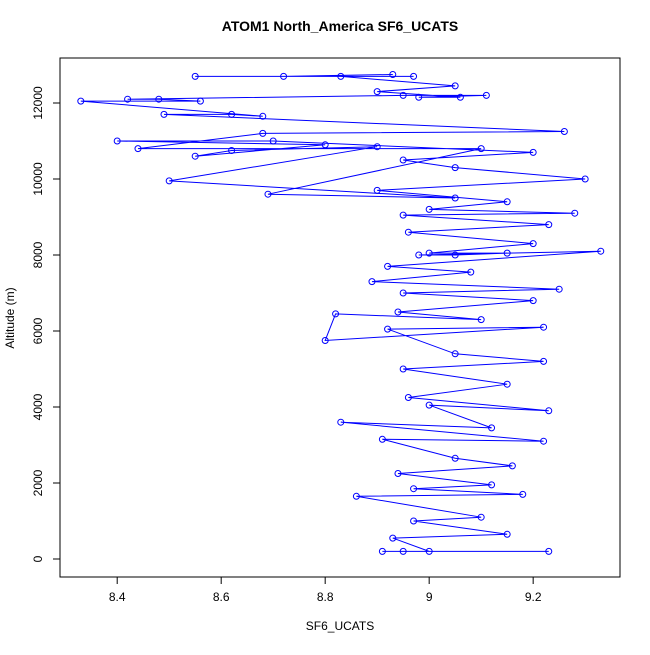 The width and height of the screenshot is (650, 655). Describe the element at coordinates (38, 558) in the screenshot. I see `y-tick-label: 0` at that location.